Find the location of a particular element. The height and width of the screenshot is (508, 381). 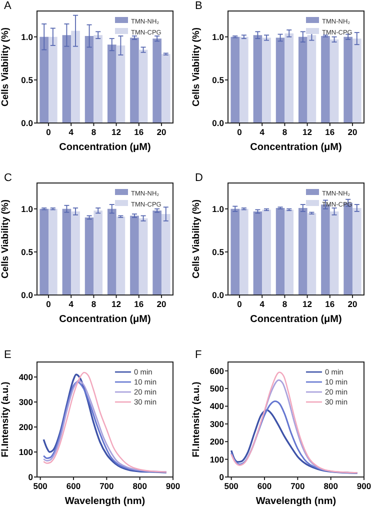

chart-title: F is located at coordinates (198, 355).